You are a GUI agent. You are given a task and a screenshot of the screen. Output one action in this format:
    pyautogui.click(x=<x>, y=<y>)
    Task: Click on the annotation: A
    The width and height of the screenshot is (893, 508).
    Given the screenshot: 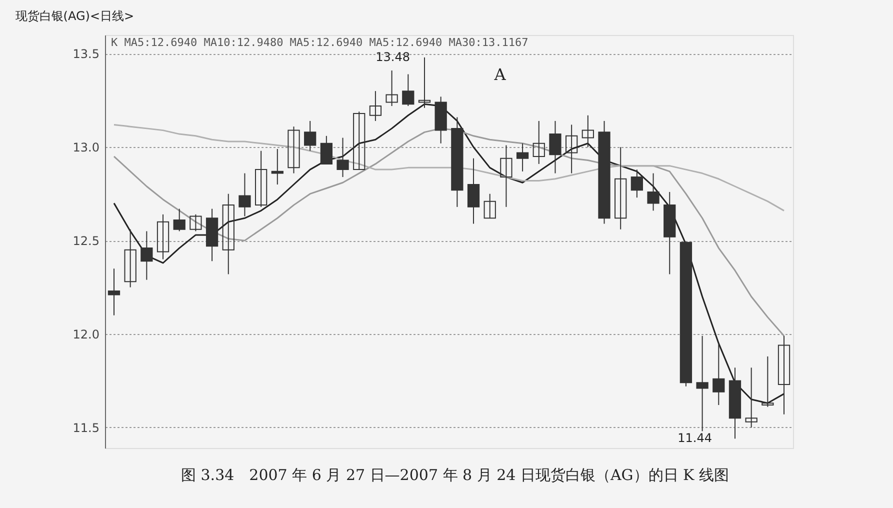 What is the action you would take?
    pyautogui.click(x=499, y=74)
    